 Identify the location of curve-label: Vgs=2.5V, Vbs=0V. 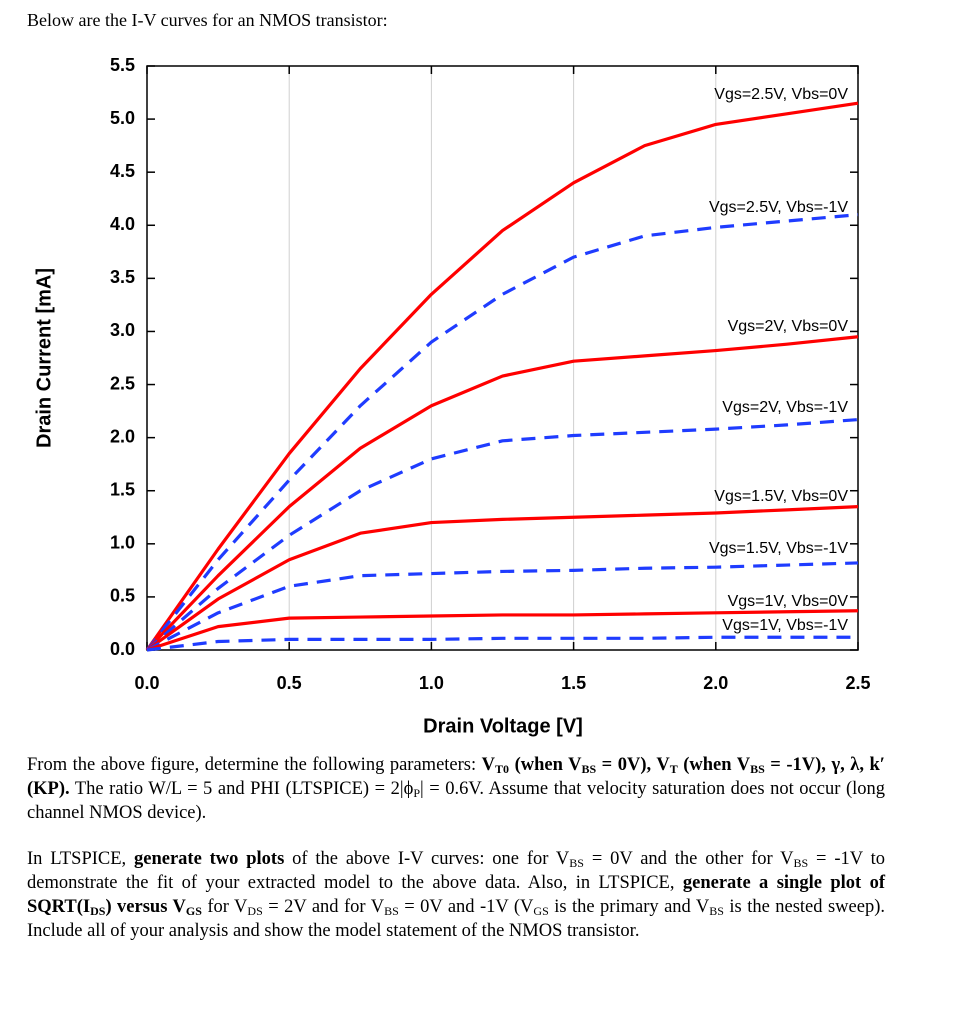
(781, 94).